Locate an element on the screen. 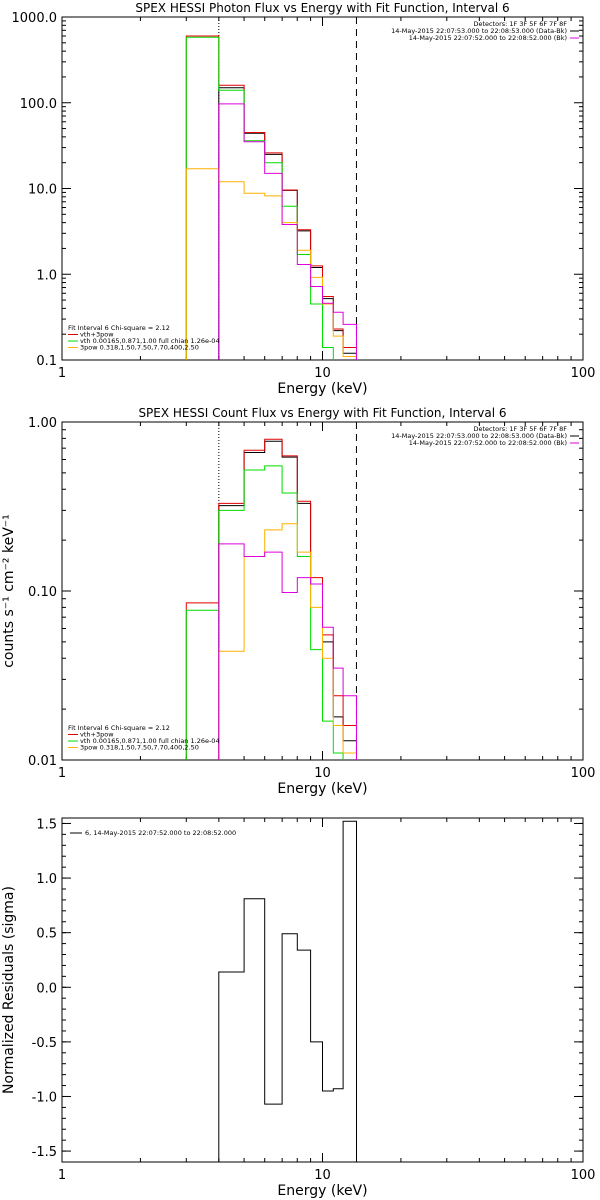 This screenshot has width=600, height=1200. y-axis-label: counts s⁻¹ cm⁻² keV⁻¹ is located at coordinates (9, 591).